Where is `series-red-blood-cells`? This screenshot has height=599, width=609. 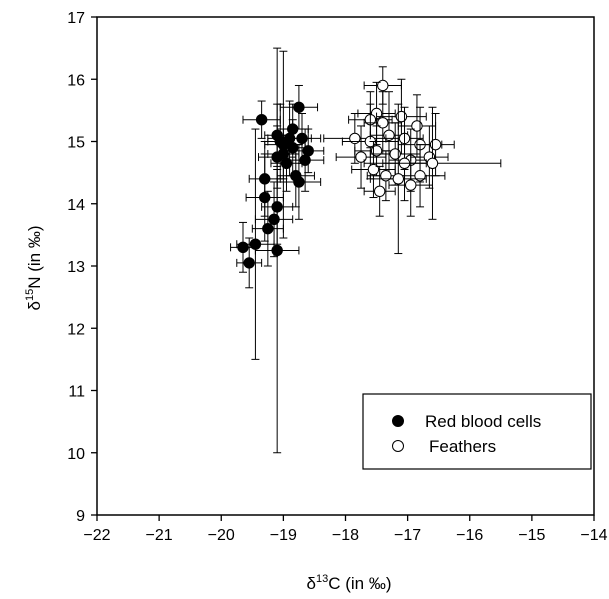
series-red-blood-cells is located at coordinates (277, 250).